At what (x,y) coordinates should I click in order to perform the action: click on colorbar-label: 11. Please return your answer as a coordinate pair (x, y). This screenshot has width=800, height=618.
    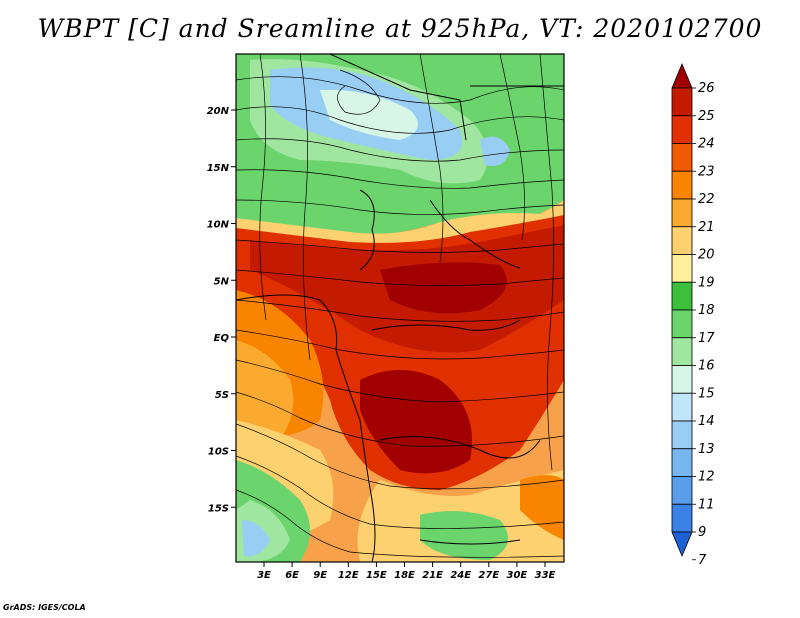
    Looking at the image, I should click on (706, 504).